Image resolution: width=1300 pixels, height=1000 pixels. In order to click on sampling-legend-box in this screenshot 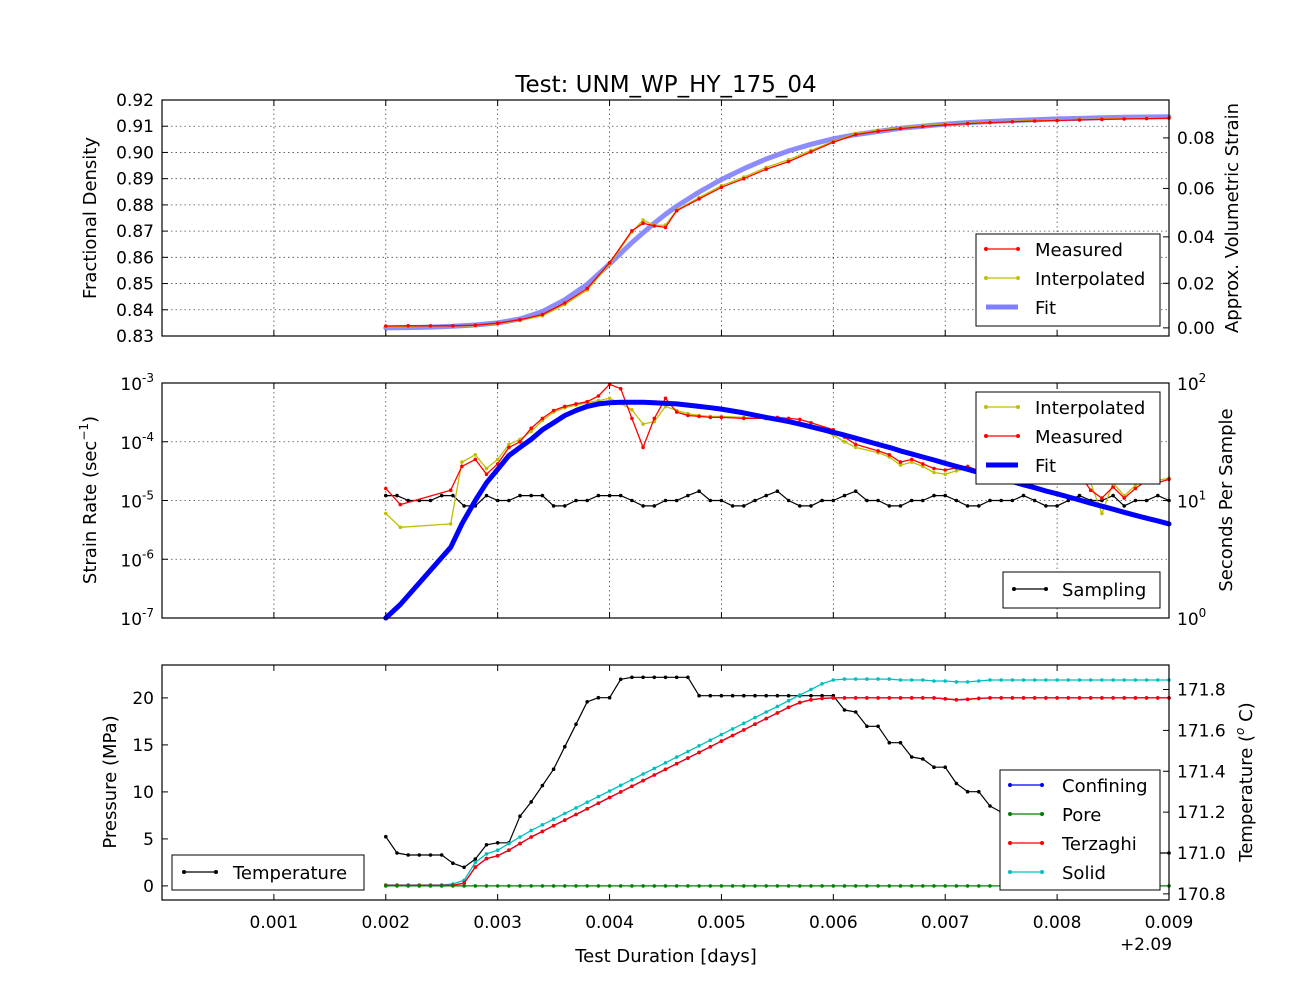, I will do `click(1081, 590)`.